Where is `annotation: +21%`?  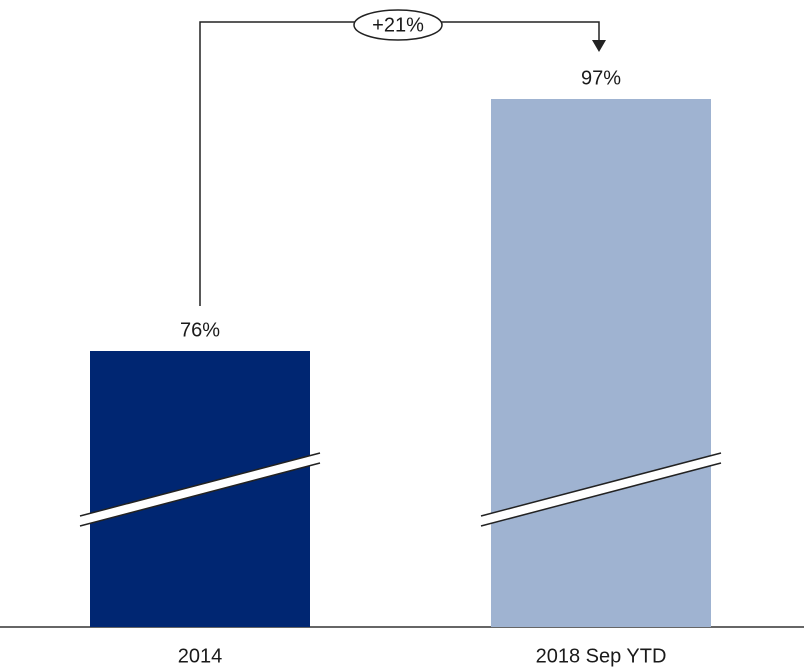
annotation: +21% is located at coordinates (398, 25).